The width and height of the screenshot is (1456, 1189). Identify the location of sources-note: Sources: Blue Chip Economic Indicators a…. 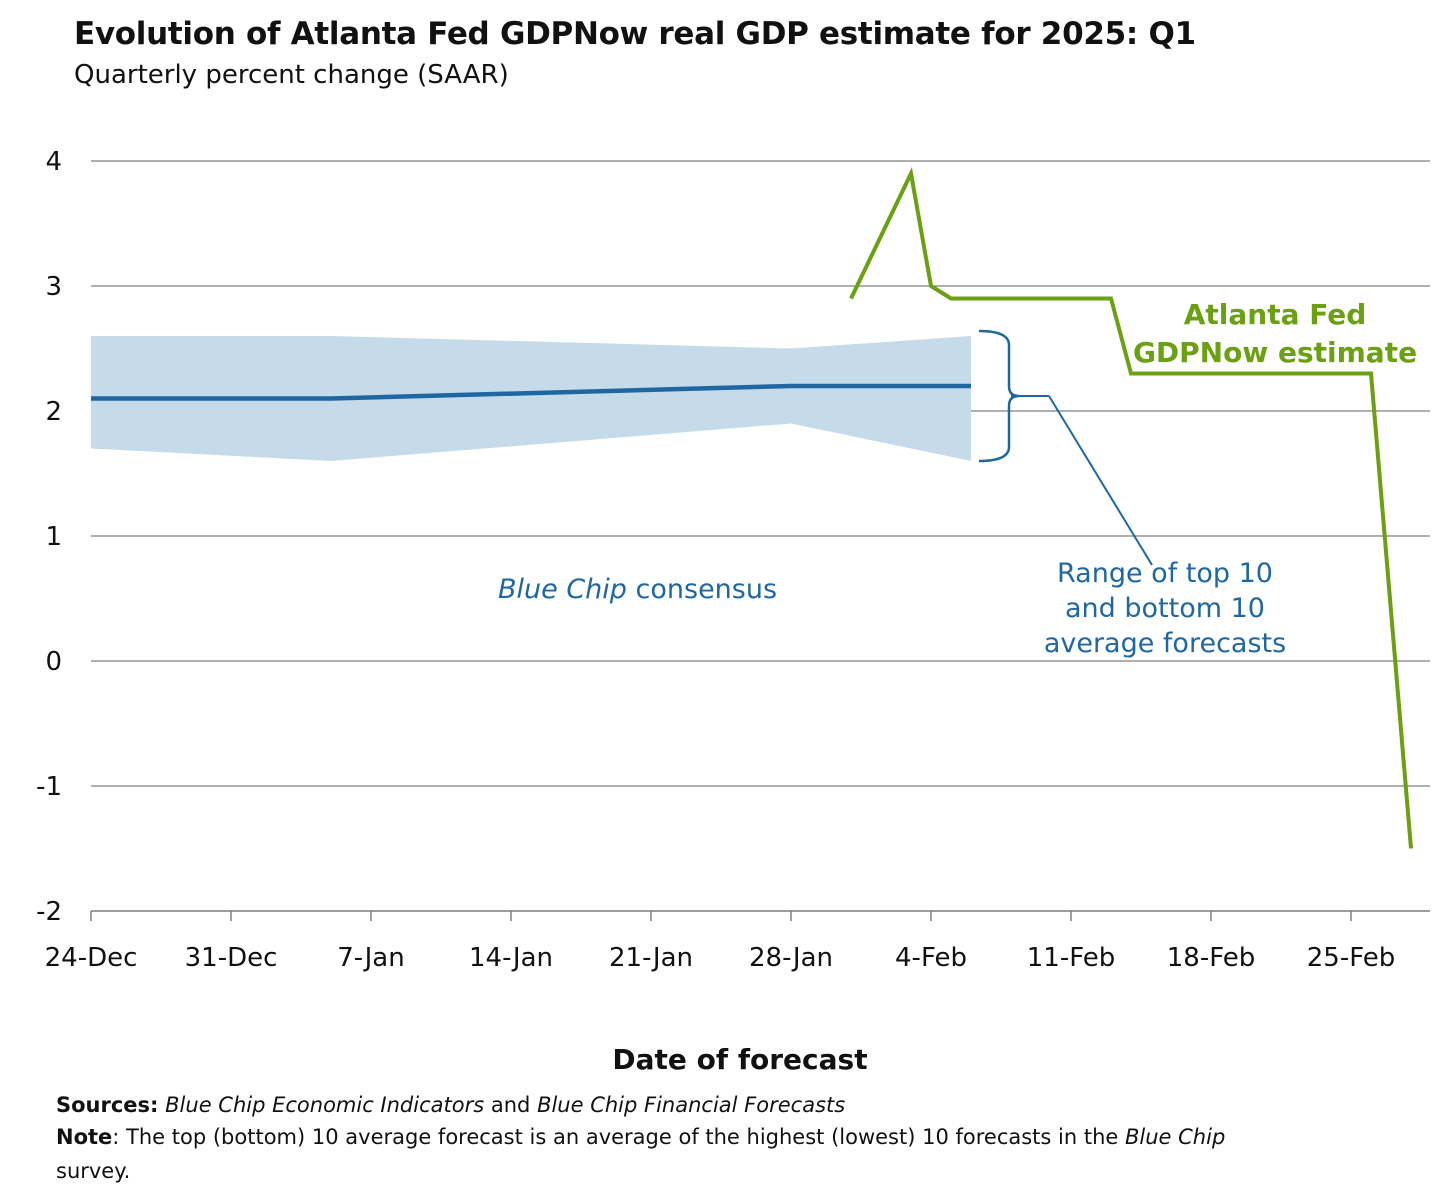
(721, 1105).